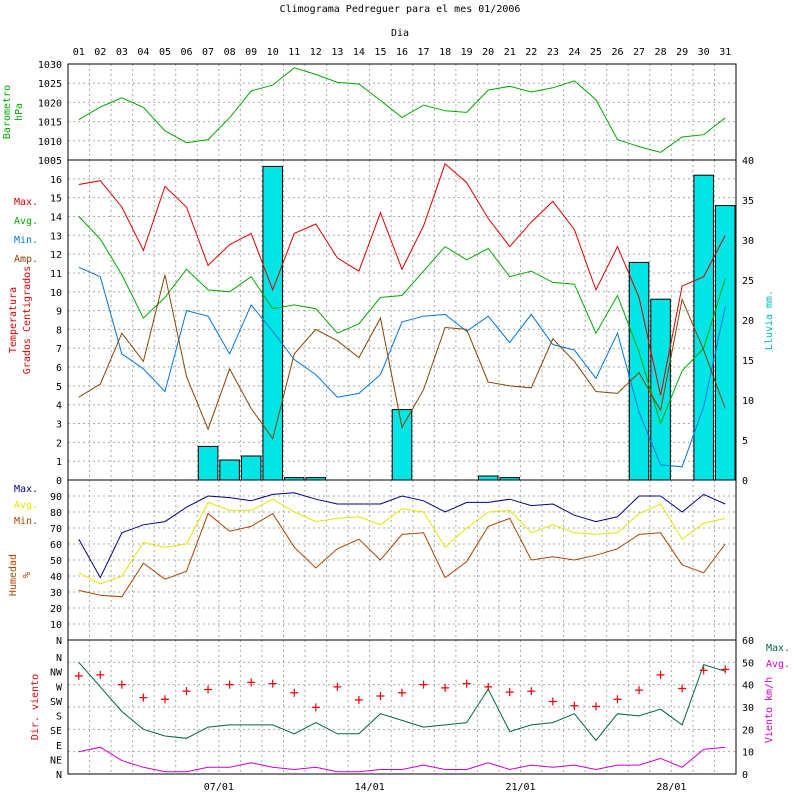  What do you see at coordinates (59, 481) in the screenshot?
I see `temperature-tick-label: 0` at bounding box center [59, 481].